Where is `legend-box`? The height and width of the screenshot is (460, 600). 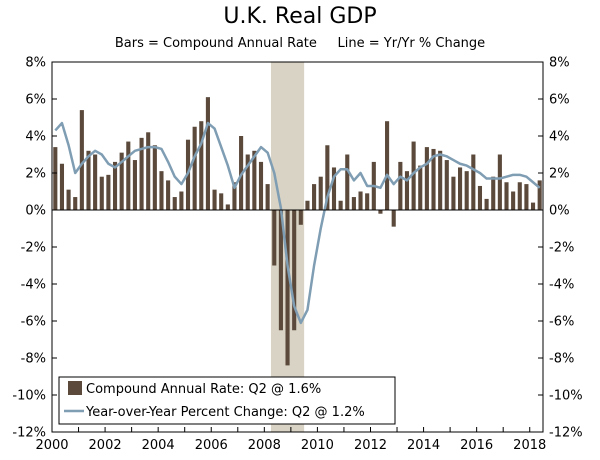
legend-box is located at coordinates (227, 400).